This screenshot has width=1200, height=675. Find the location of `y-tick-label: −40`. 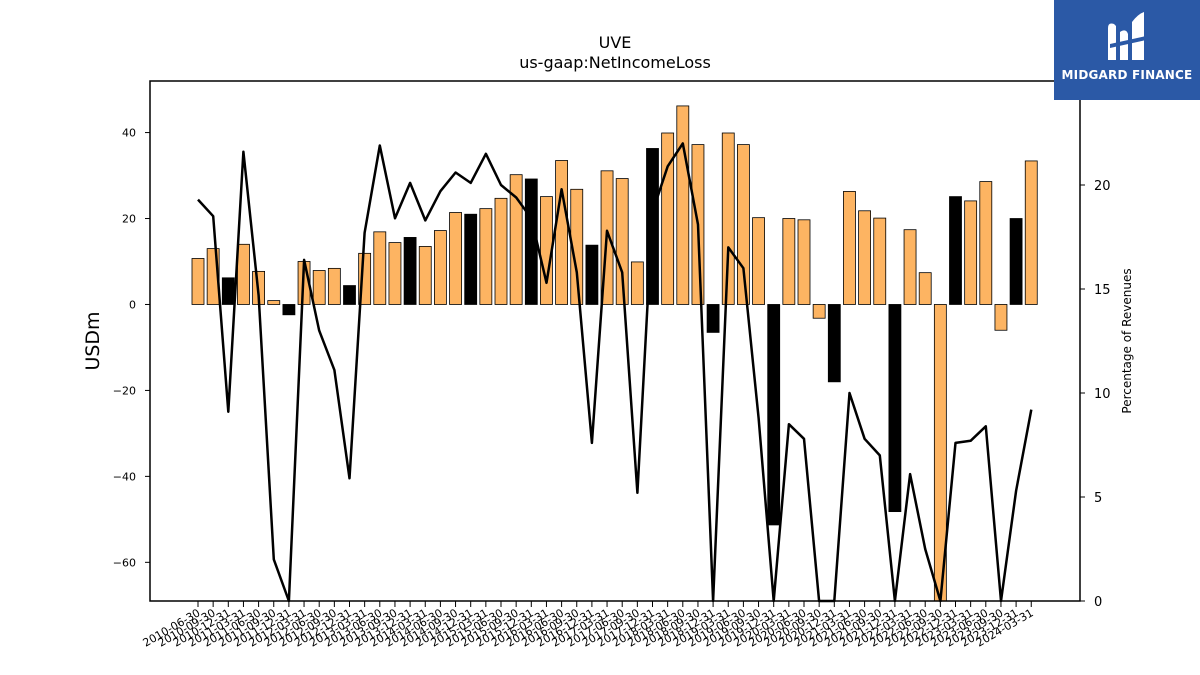

y-tick-label: −40 is located at coordinates (124, 476).